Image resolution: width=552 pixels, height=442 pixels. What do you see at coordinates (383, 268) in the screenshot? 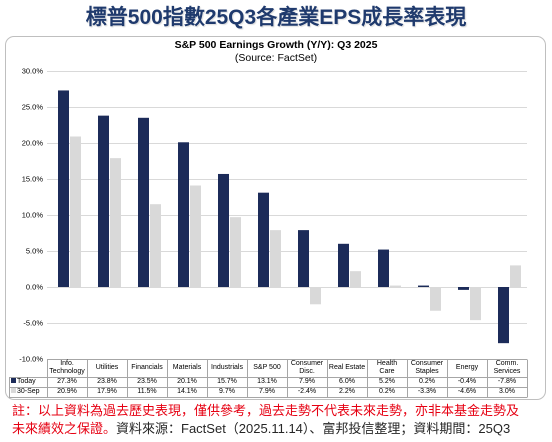
I see `bar-today-health-care` at bounding box center [383, 268].